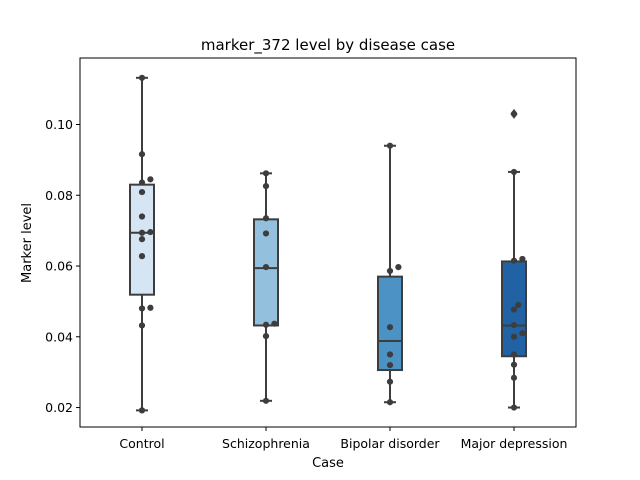 The height and width of the screenshot is (480, 640). I want to click on y-tick-label: 0.10, so click(59, 124).